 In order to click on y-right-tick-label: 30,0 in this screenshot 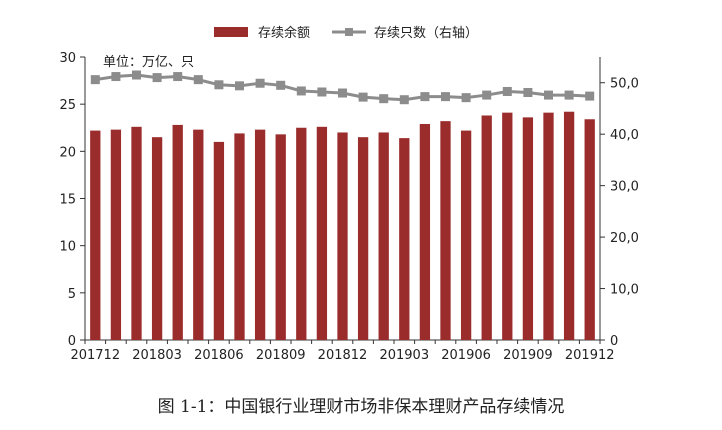, I will do `click(624, 187)`.